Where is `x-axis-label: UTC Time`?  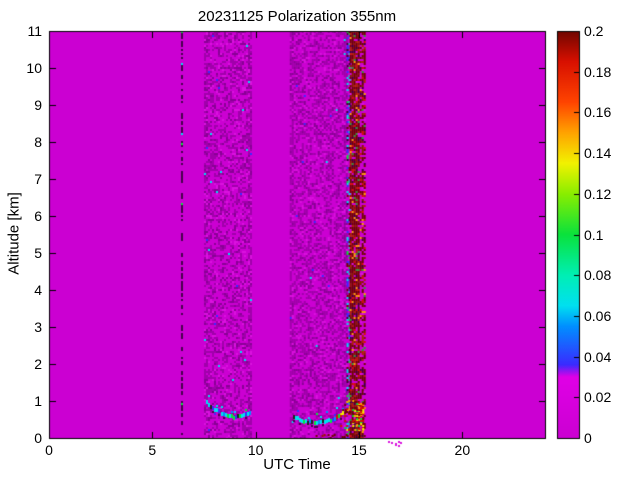 x-axis-label: UTC Time is located at coordinates (297, 464).